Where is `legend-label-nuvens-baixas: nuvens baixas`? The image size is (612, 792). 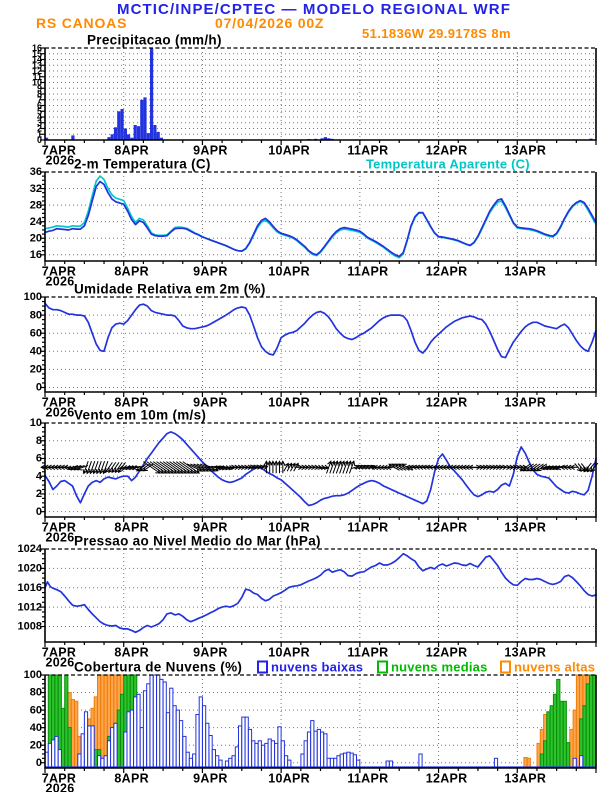
legend-label-nuvens-baixas: nuvens baixas is located at coordinates (317, 667).